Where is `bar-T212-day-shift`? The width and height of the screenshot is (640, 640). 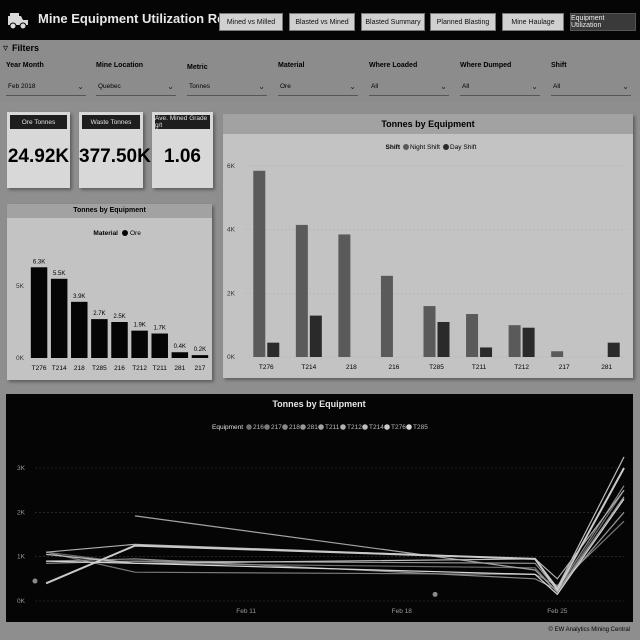
bar-T212-day-shift is located at coordinates (528, 342).